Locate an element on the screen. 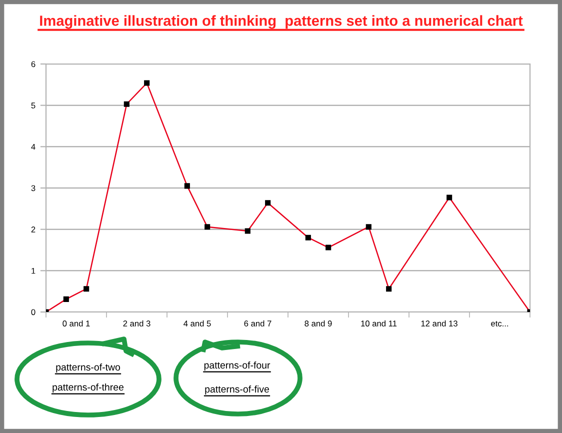 The image size is (562, 433). text: patterns-of-three is located at coordinates (88, 388).